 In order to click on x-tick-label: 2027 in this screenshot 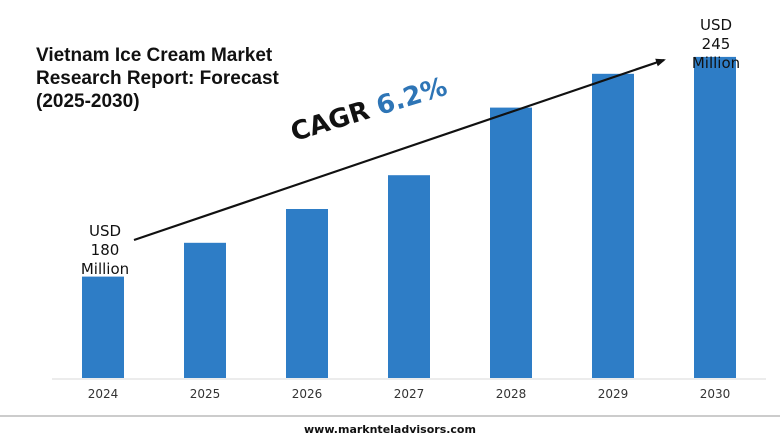, I will do `click(409, 394)`.